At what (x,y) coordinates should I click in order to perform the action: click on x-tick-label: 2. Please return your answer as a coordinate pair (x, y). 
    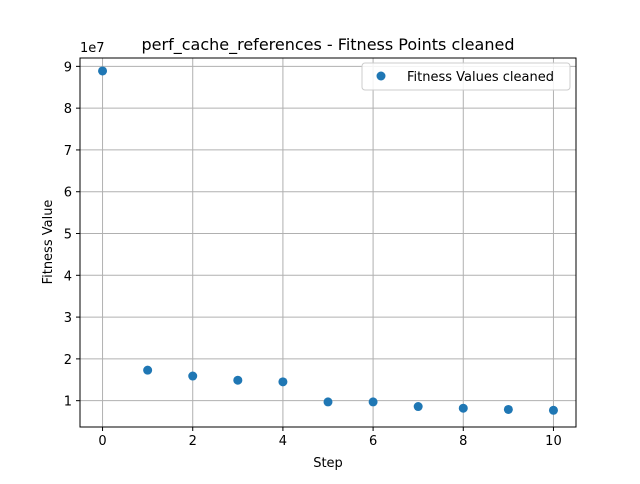
    Looking at the image, I should click on (193, 441).